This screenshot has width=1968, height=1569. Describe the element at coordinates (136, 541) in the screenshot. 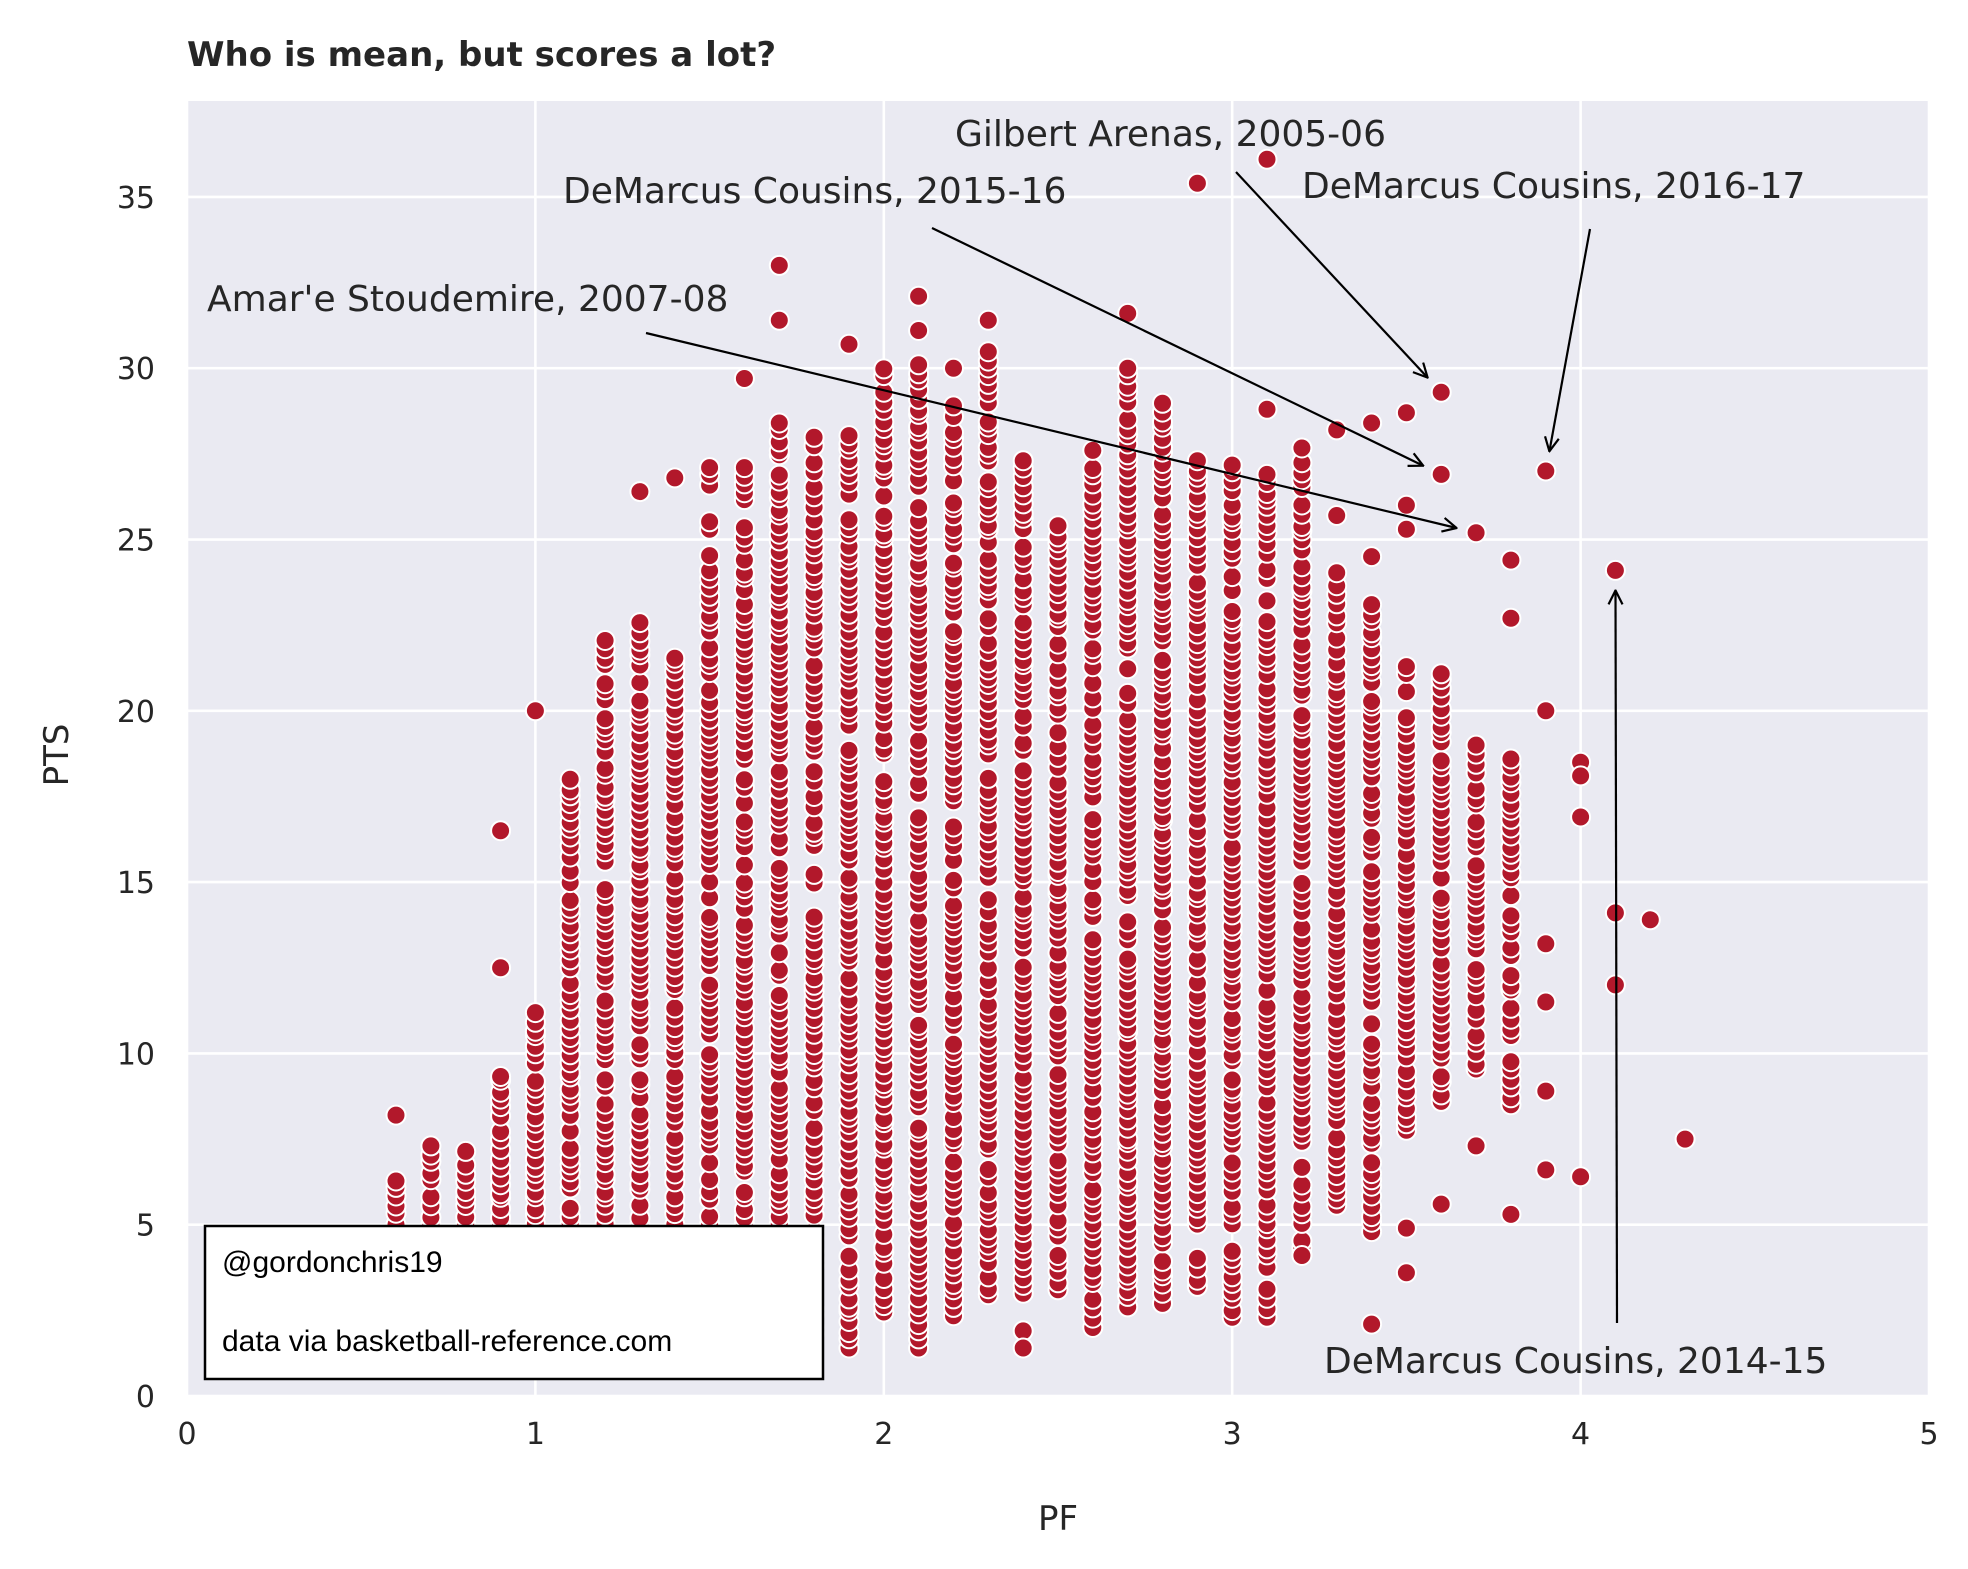

I see `y-tick-label: 25` at that location.